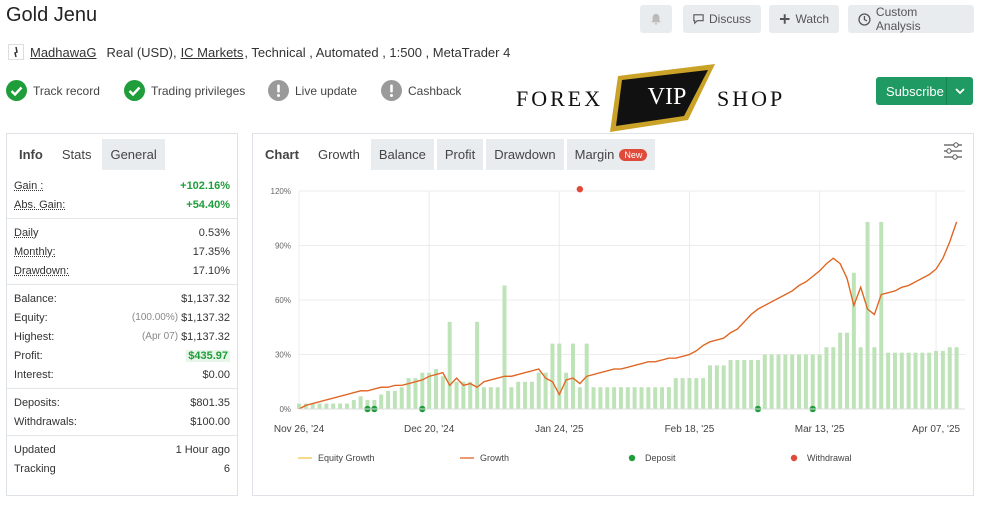 Image resolution: width=983 pixels, height=505 pixels. I want to click on watch-button: Watch, so click(804, 19).